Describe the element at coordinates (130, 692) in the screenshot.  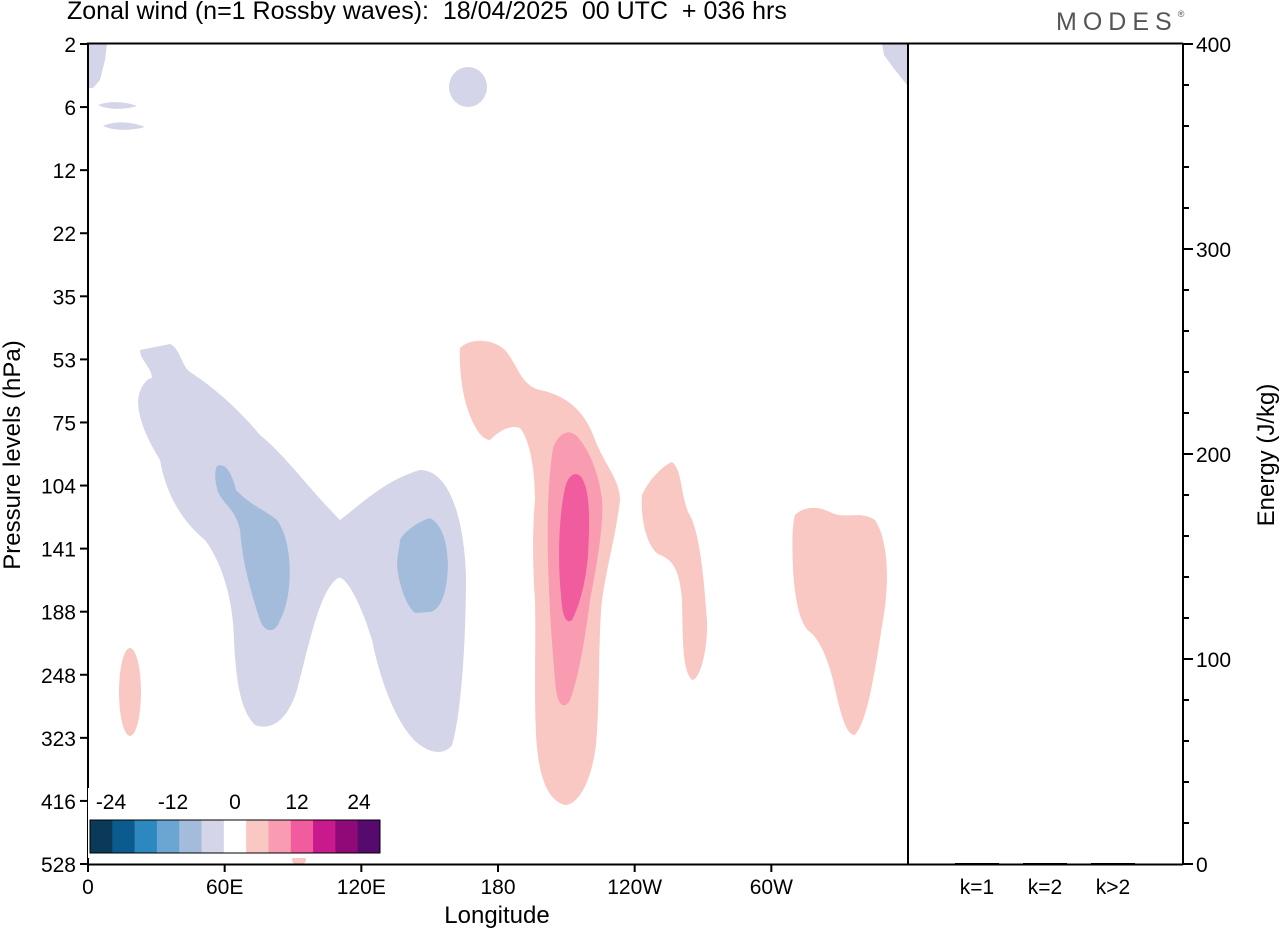
I see `contour-pos-15e` at that location.